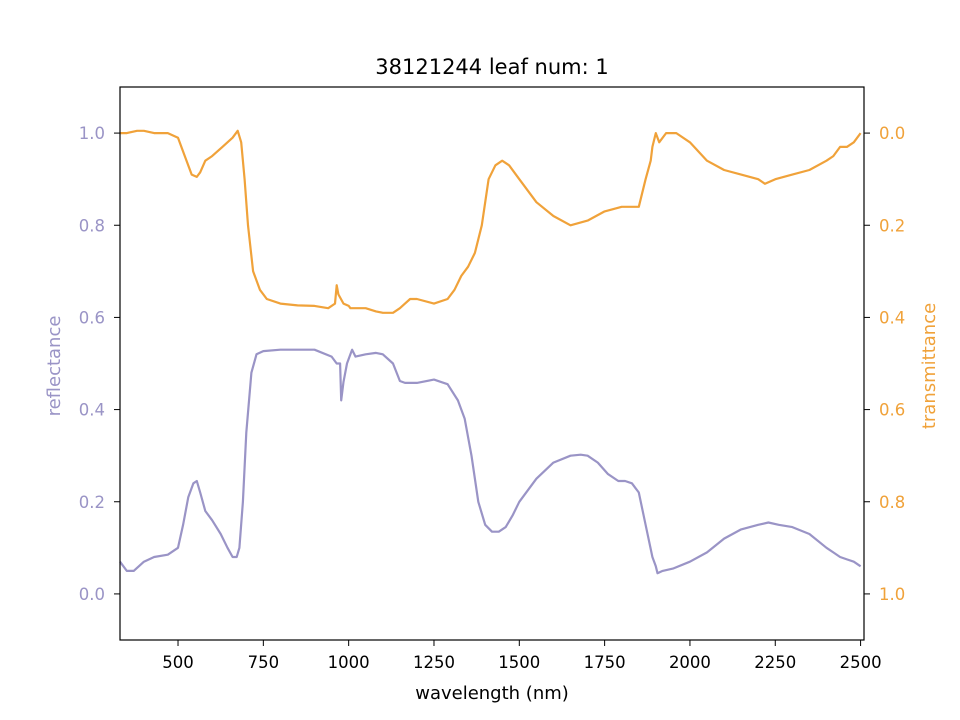 The image size is (960, 720). Describe the element at coordinates (92, 410) in the screenshot. I see `left-y-tick-label: 0.4` at that location.